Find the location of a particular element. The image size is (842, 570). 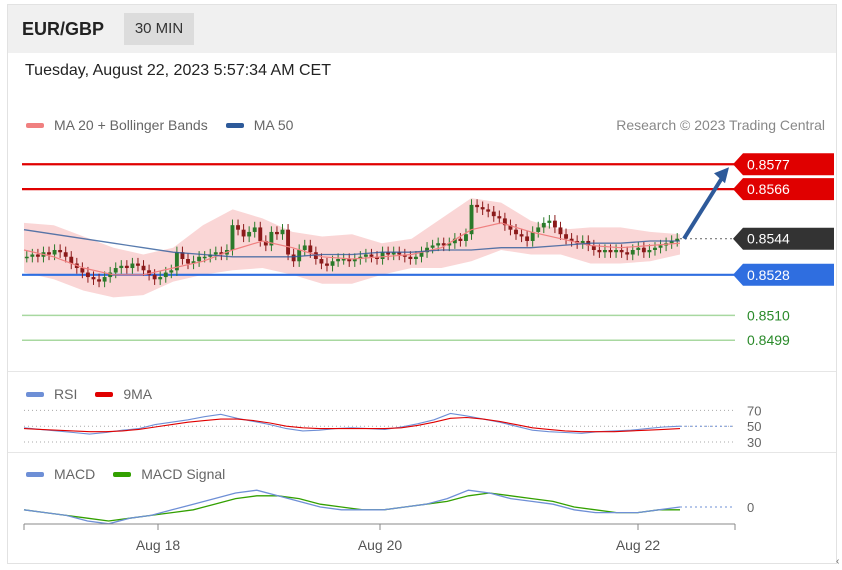

legend-item-ma50: MA 50 is located at coordinates (259, 125).